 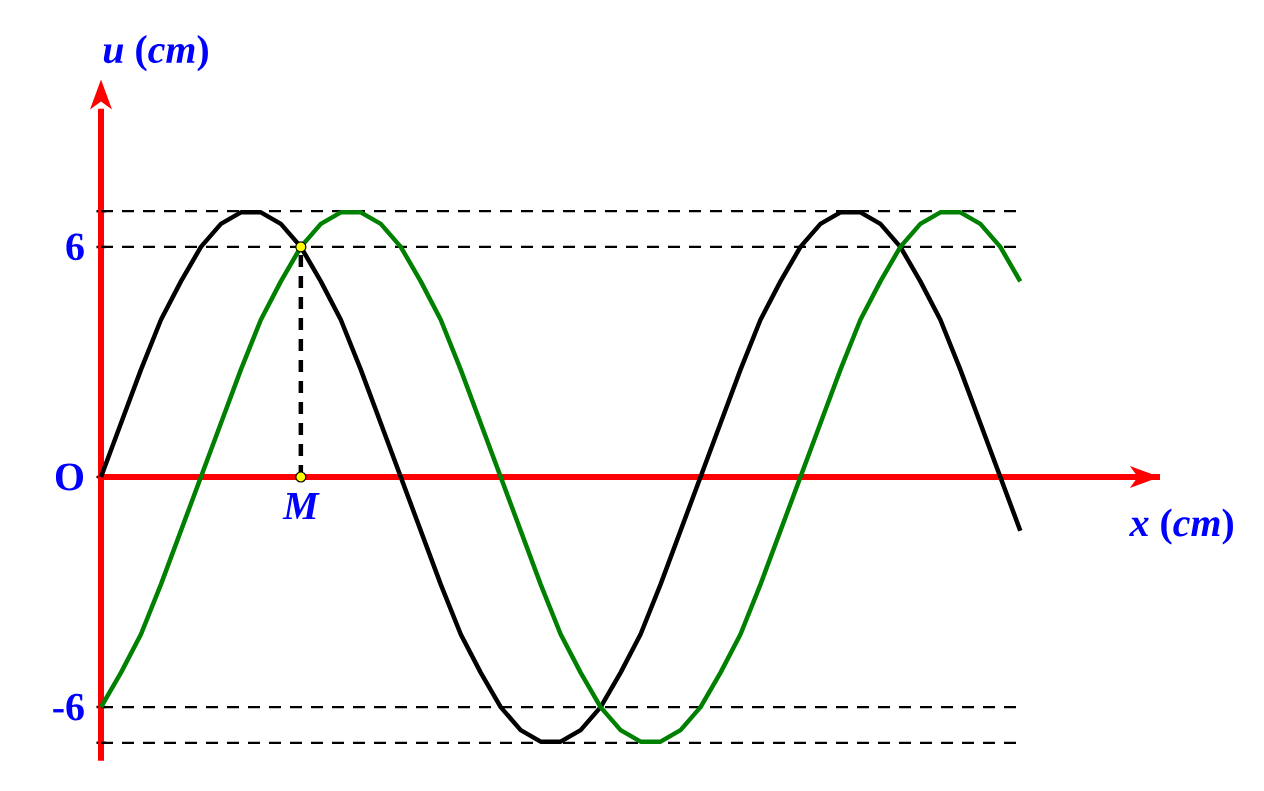 I want to click on x-tick-label: M, so click(x=301, y=506).